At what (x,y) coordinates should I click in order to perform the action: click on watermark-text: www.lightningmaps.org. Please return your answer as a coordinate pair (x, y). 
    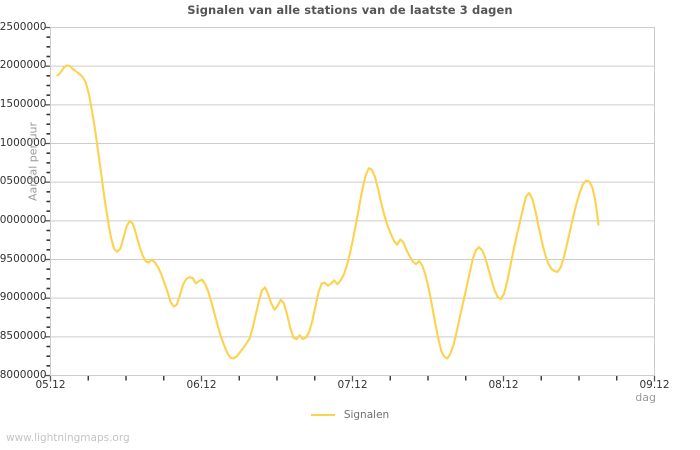
    Looking at the image, I should click on (68, 438).